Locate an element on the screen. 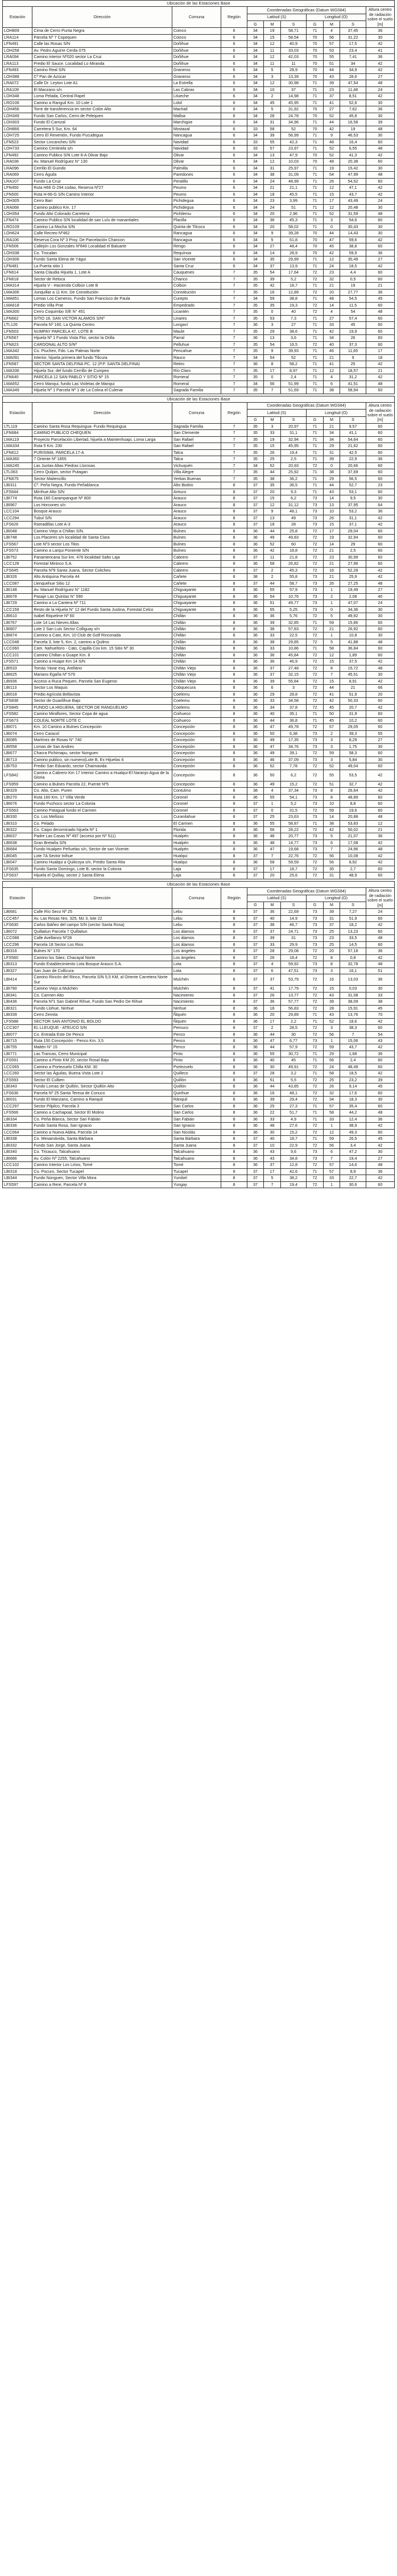  cell-comuna: Malloa is located at coordinates (196, 116).